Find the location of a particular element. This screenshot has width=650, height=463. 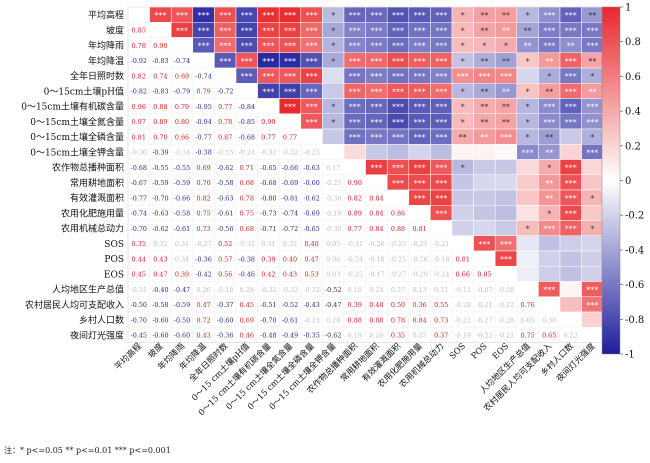

value-label: -0.72 is located at coordinates (225, 92).